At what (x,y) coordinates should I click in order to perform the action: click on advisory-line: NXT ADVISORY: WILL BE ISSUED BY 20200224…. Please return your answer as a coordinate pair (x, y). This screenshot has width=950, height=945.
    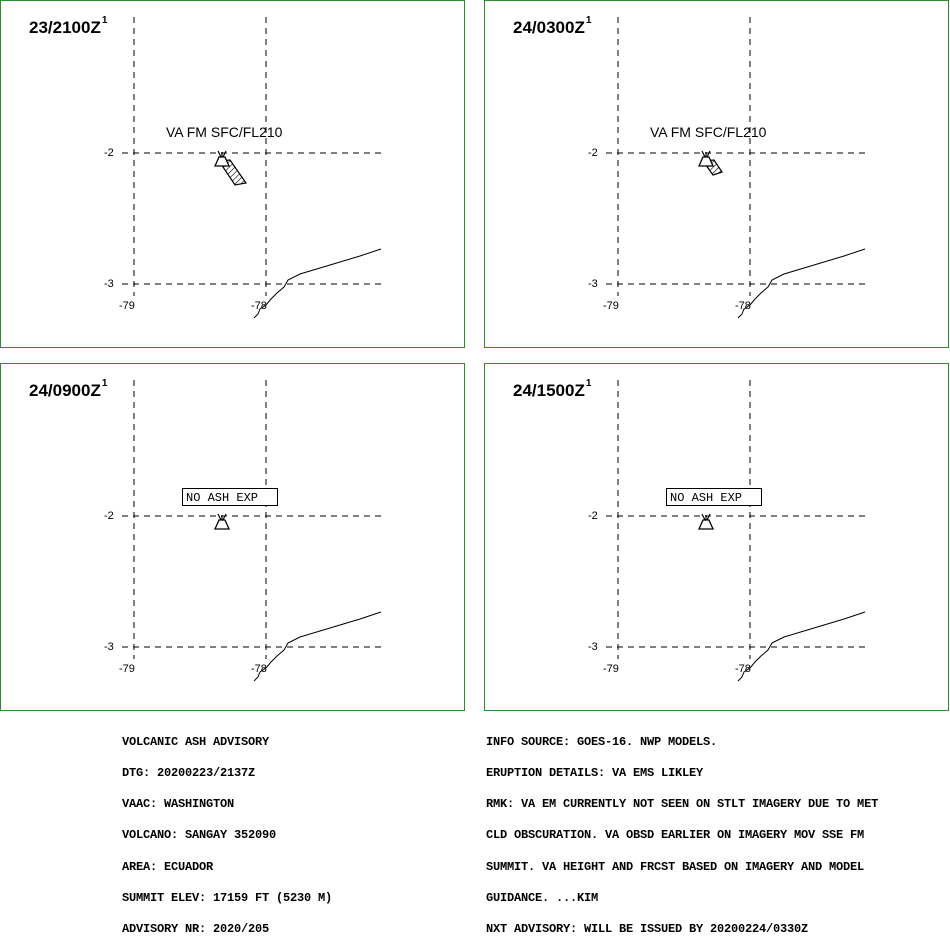
    Looking at the image, I should click on (647, 929).